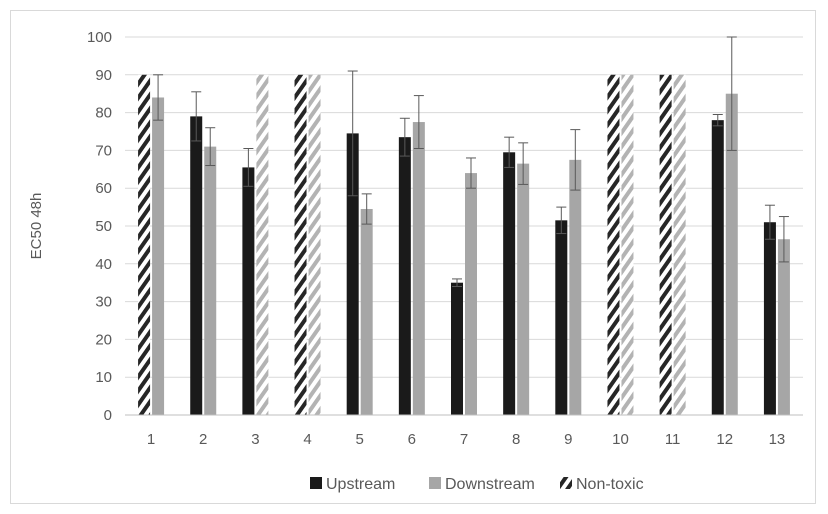  Describe the element at coordinates (255, 439) in the screenshot. I see `x-tick-label: 3` at that location.